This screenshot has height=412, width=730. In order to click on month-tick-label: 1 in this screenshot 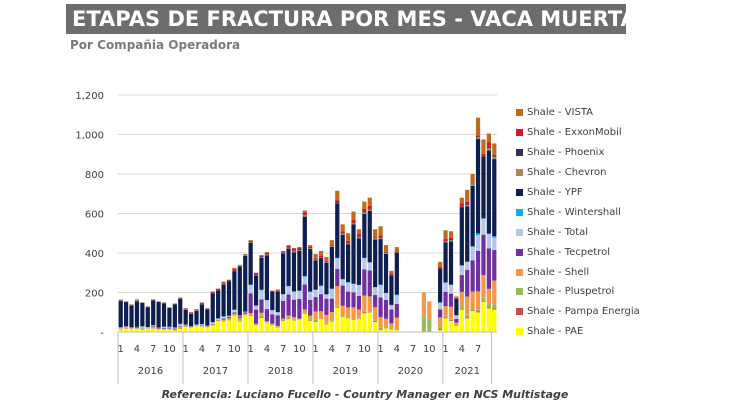, I will do `click(445, 349)`.